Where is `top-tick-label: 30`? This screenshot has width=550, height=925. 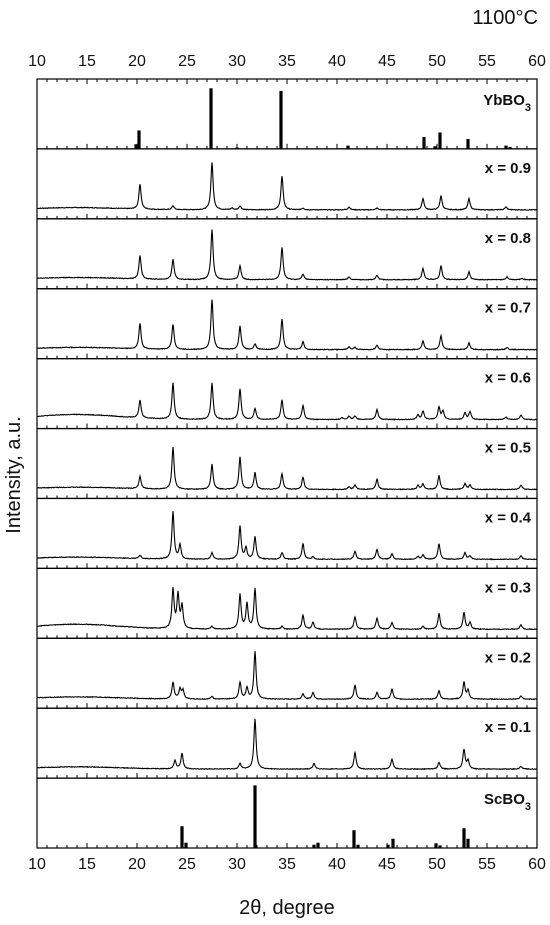 top-tick-label: 30 is located at coordinates (237, 61).